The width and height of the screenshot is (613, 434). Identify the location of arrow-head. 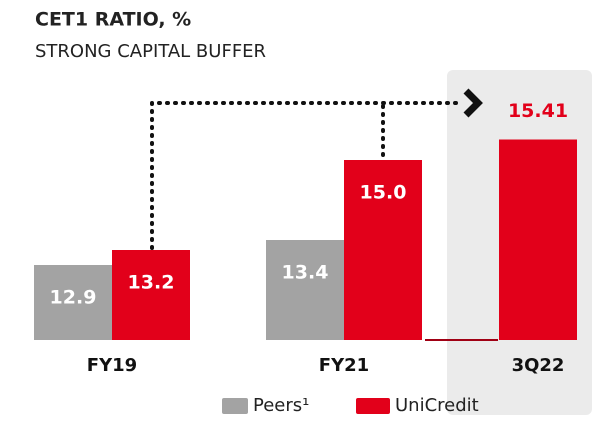
(473, 103).